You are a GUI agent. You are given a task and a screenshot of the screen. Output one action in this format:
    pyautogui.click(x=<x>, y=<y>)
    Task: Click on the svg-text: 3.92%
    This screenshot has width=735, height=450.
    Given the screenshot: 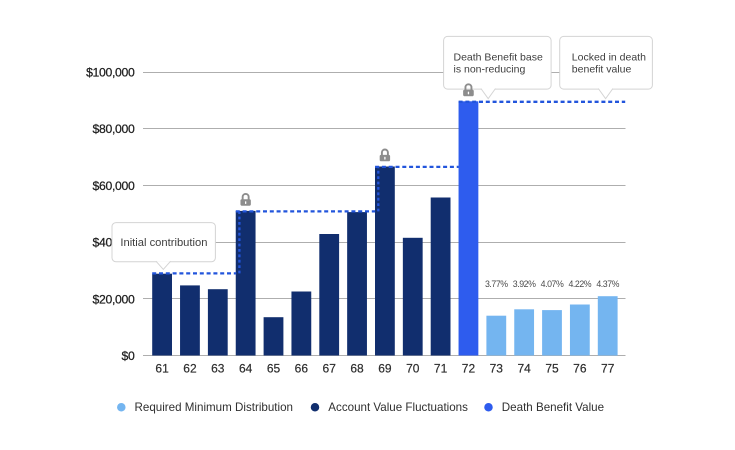 What is the action you would take?
    pyautogui.click(x=524, y=284)
    